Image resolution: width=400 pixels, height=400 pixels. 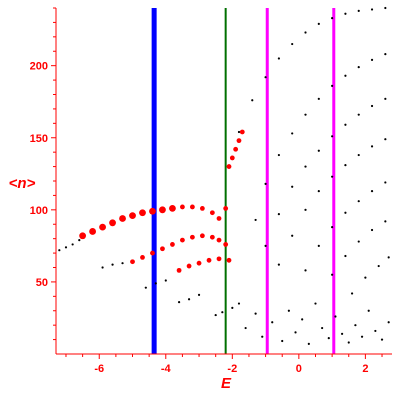 I want to click on x-tick-label: -6, so click(x=99, y=369).